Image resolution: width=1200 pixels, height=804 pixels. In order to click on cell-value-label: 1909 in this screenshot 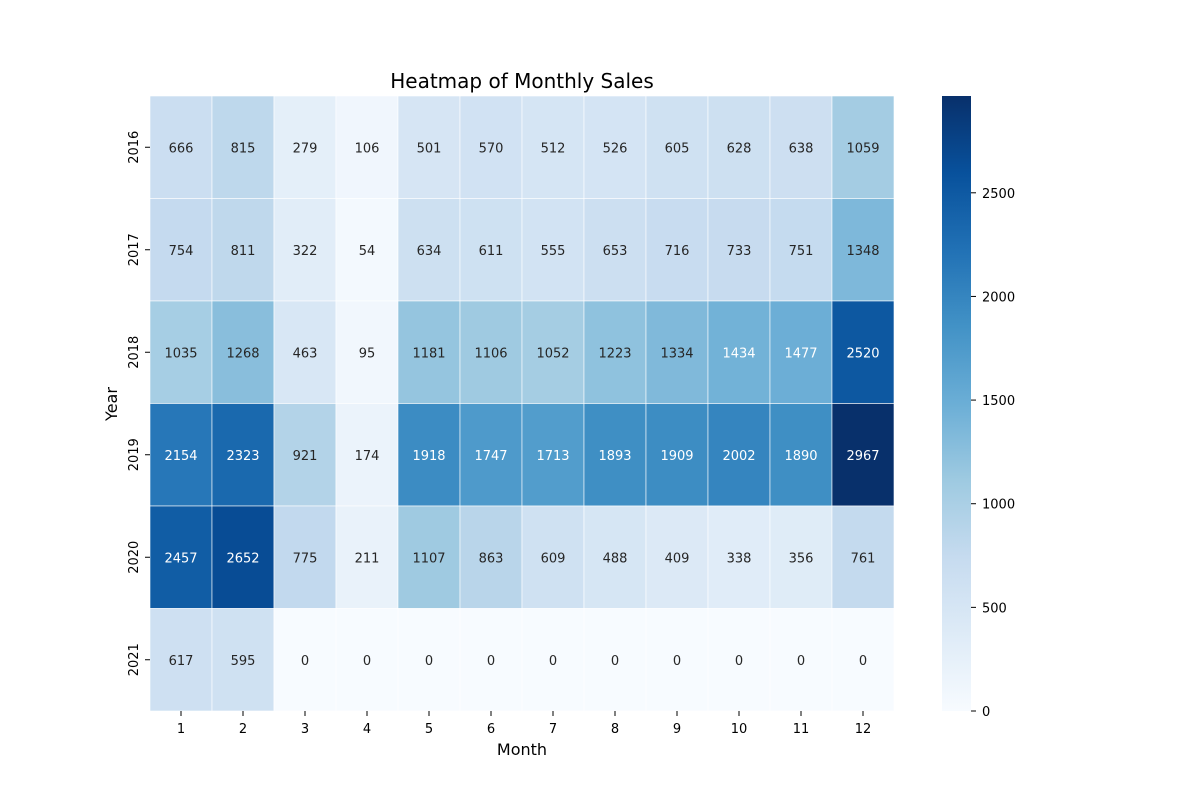, I will do `click(676, 456)`.